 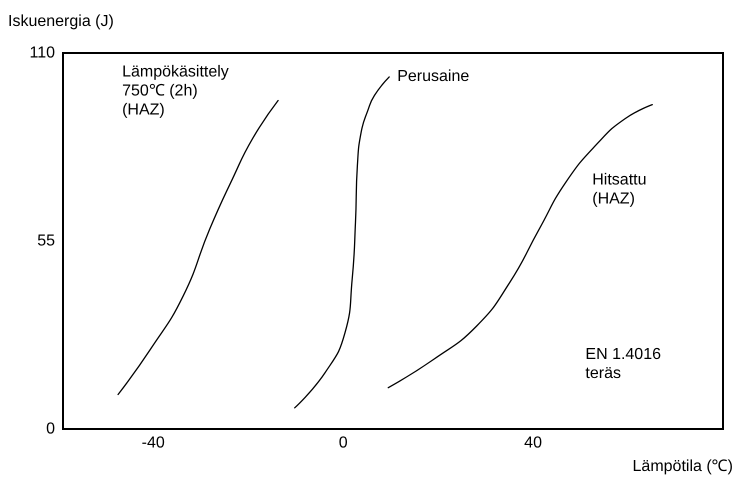 I want to click on y-axis-title: Iskuenergia (J), so click(x=61, y=21).